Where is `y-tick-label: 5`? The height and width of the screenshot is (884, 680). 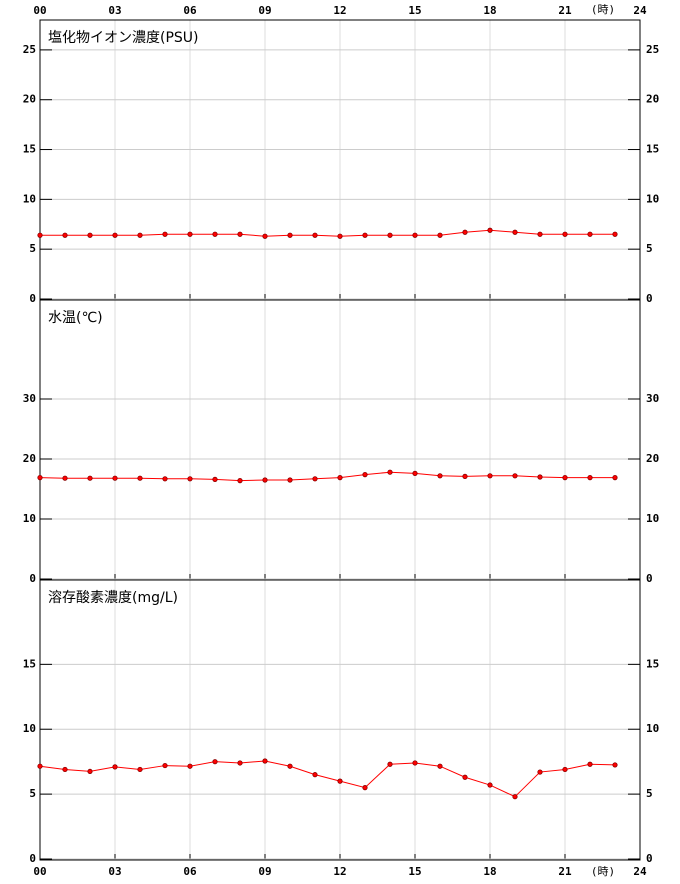 y-tick-label: 5 is located at coordinates (32, 793).